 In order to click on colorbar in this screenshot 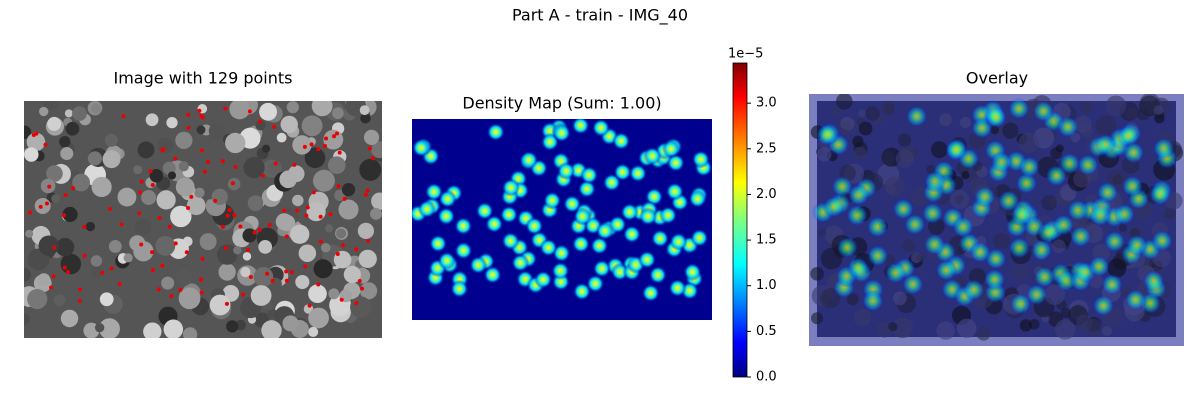, I will do `click(740, 220)`.